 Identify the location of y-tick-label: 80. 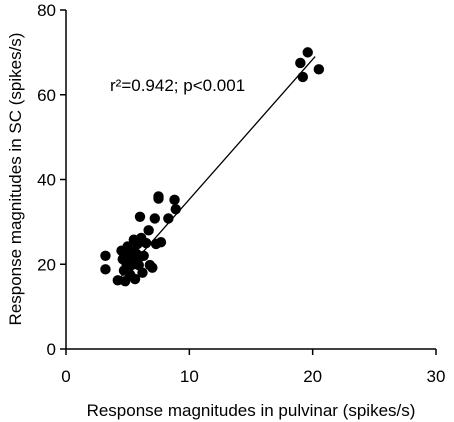
(46, 10).